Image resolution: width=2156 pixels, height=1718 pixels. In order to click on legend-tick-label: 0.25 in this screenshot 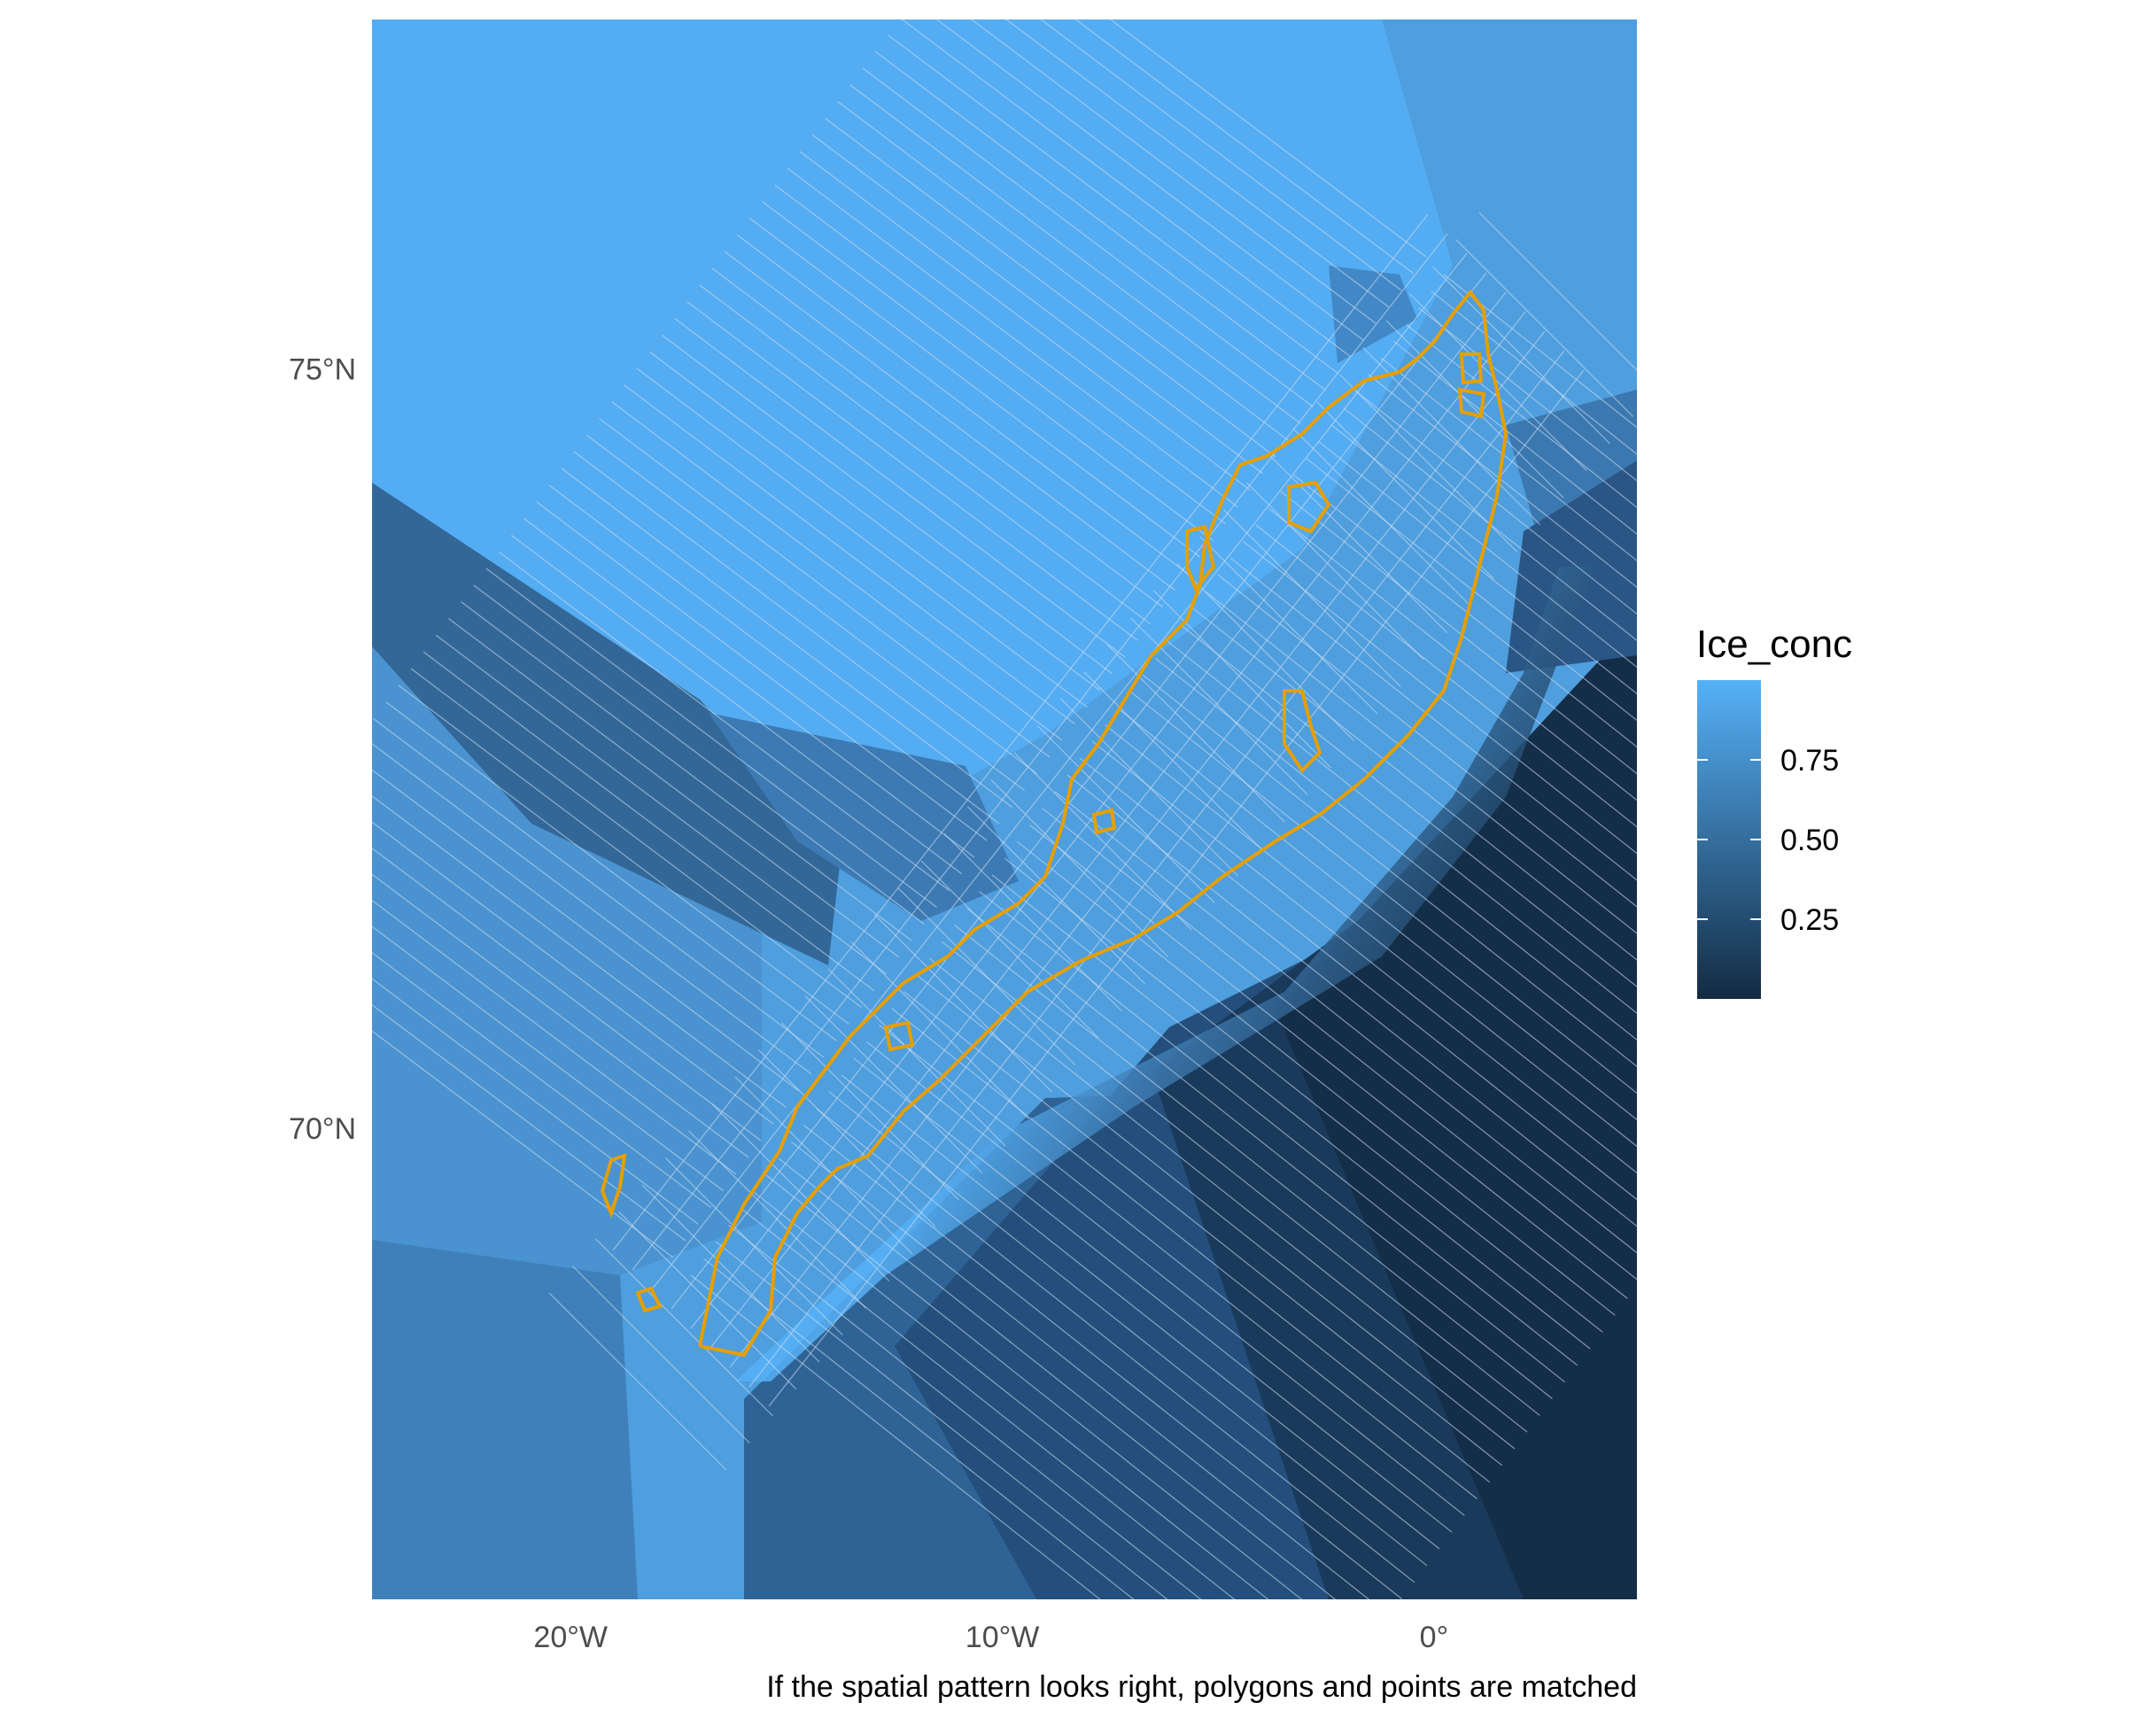, I will do `click(1809, 920)`.